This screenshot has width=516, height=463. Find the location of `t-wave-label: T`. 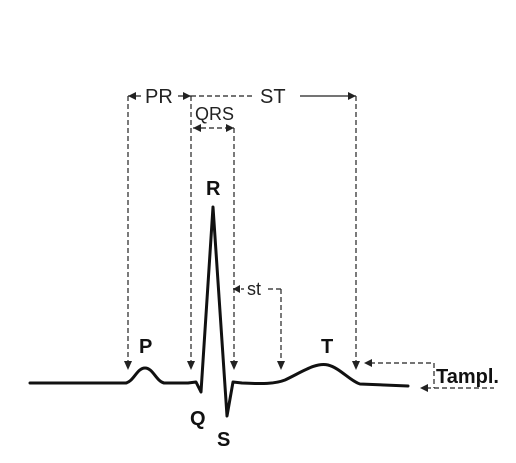

t-wave-label: T is located at coordinates (327, 347).